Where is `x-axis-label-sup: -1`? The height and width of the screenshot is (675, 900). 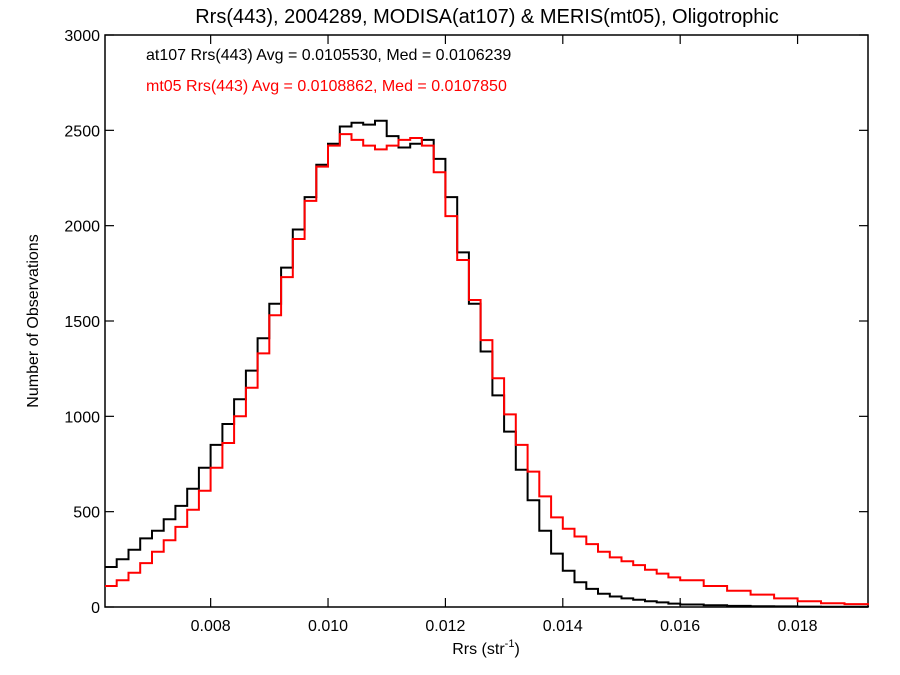 x-axis-label-sup: -1 is located at coordinates (510, 644).